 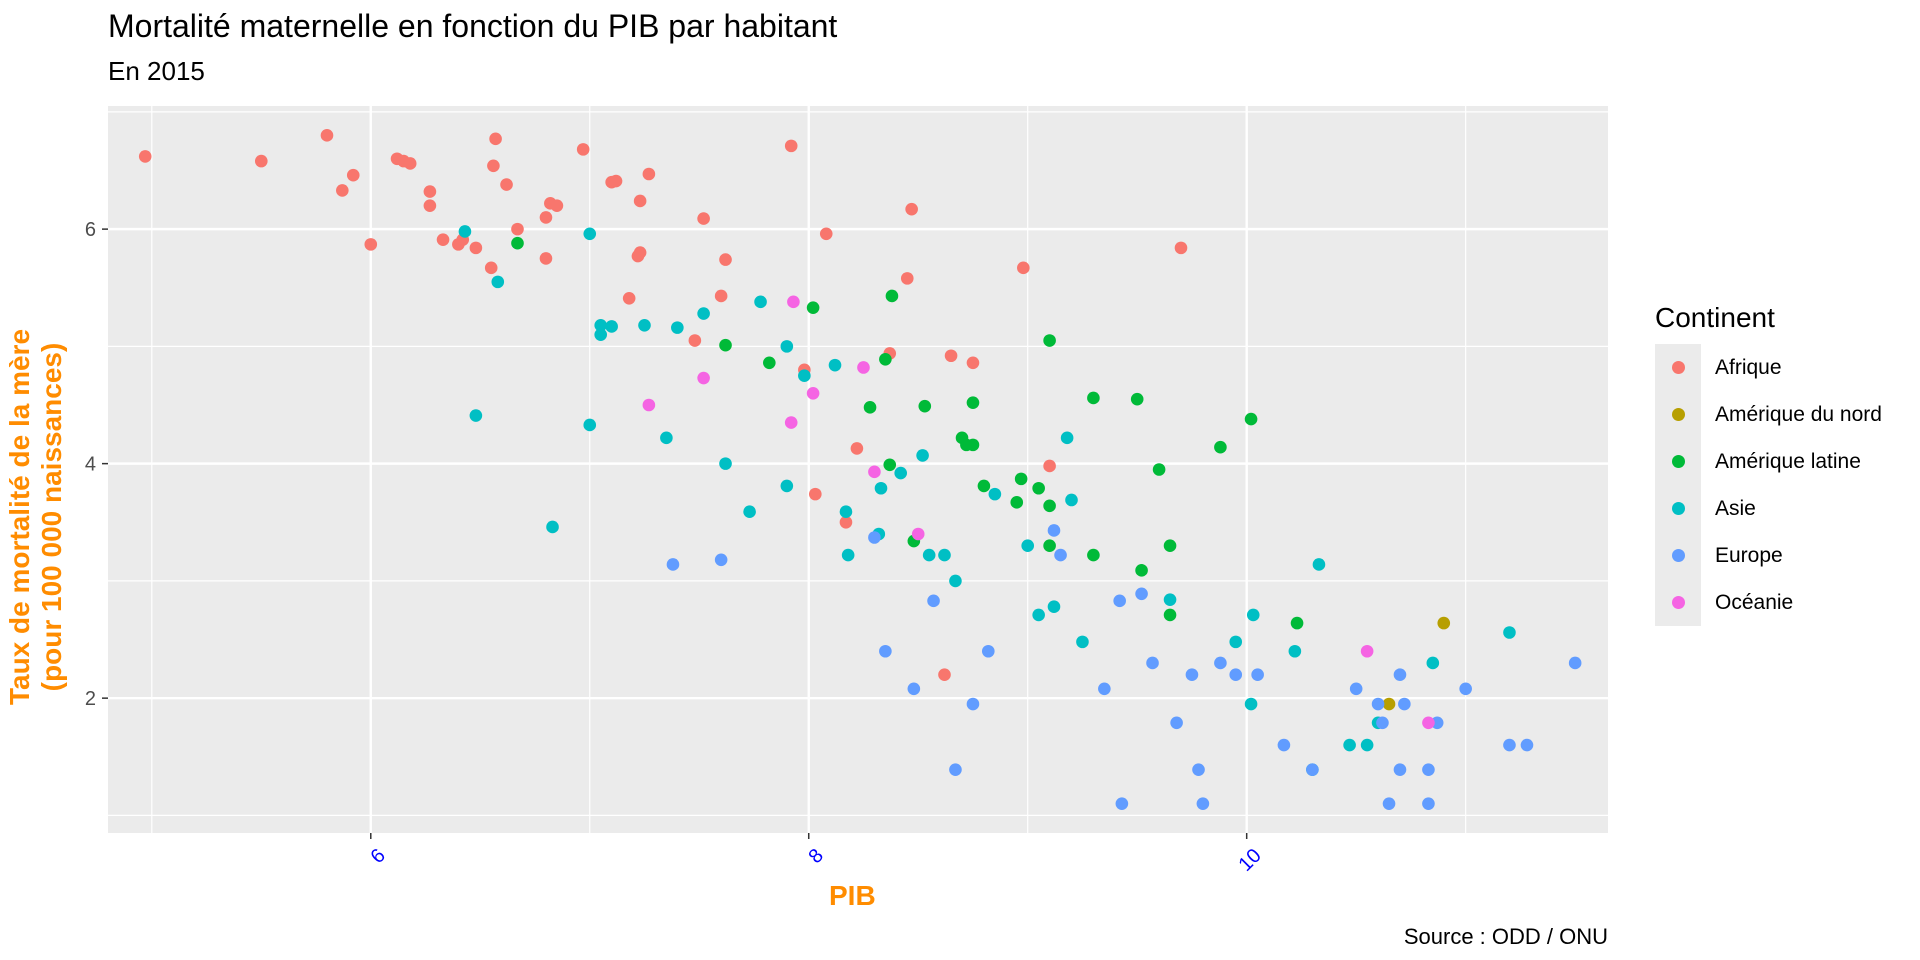 What do you see at coordinates (1768, 555) in the screenshot?
I see `legend-item: Europe` at bounding box center [1768, 555].